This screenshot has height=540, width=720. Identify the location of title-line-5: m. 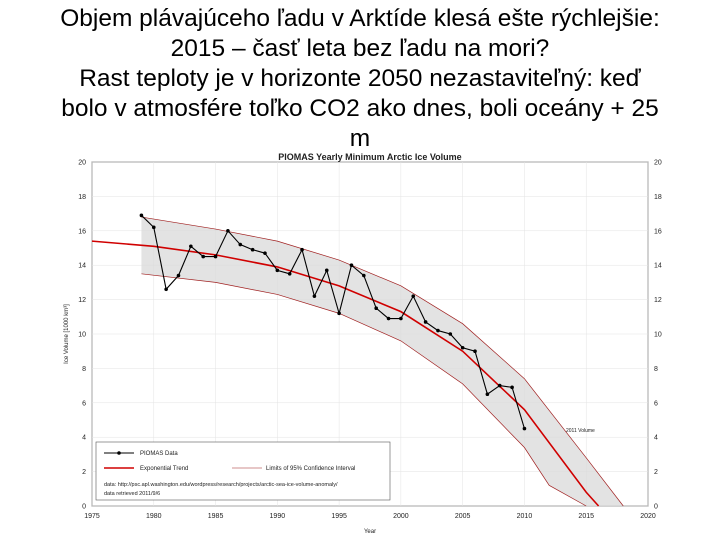
(360, 138).